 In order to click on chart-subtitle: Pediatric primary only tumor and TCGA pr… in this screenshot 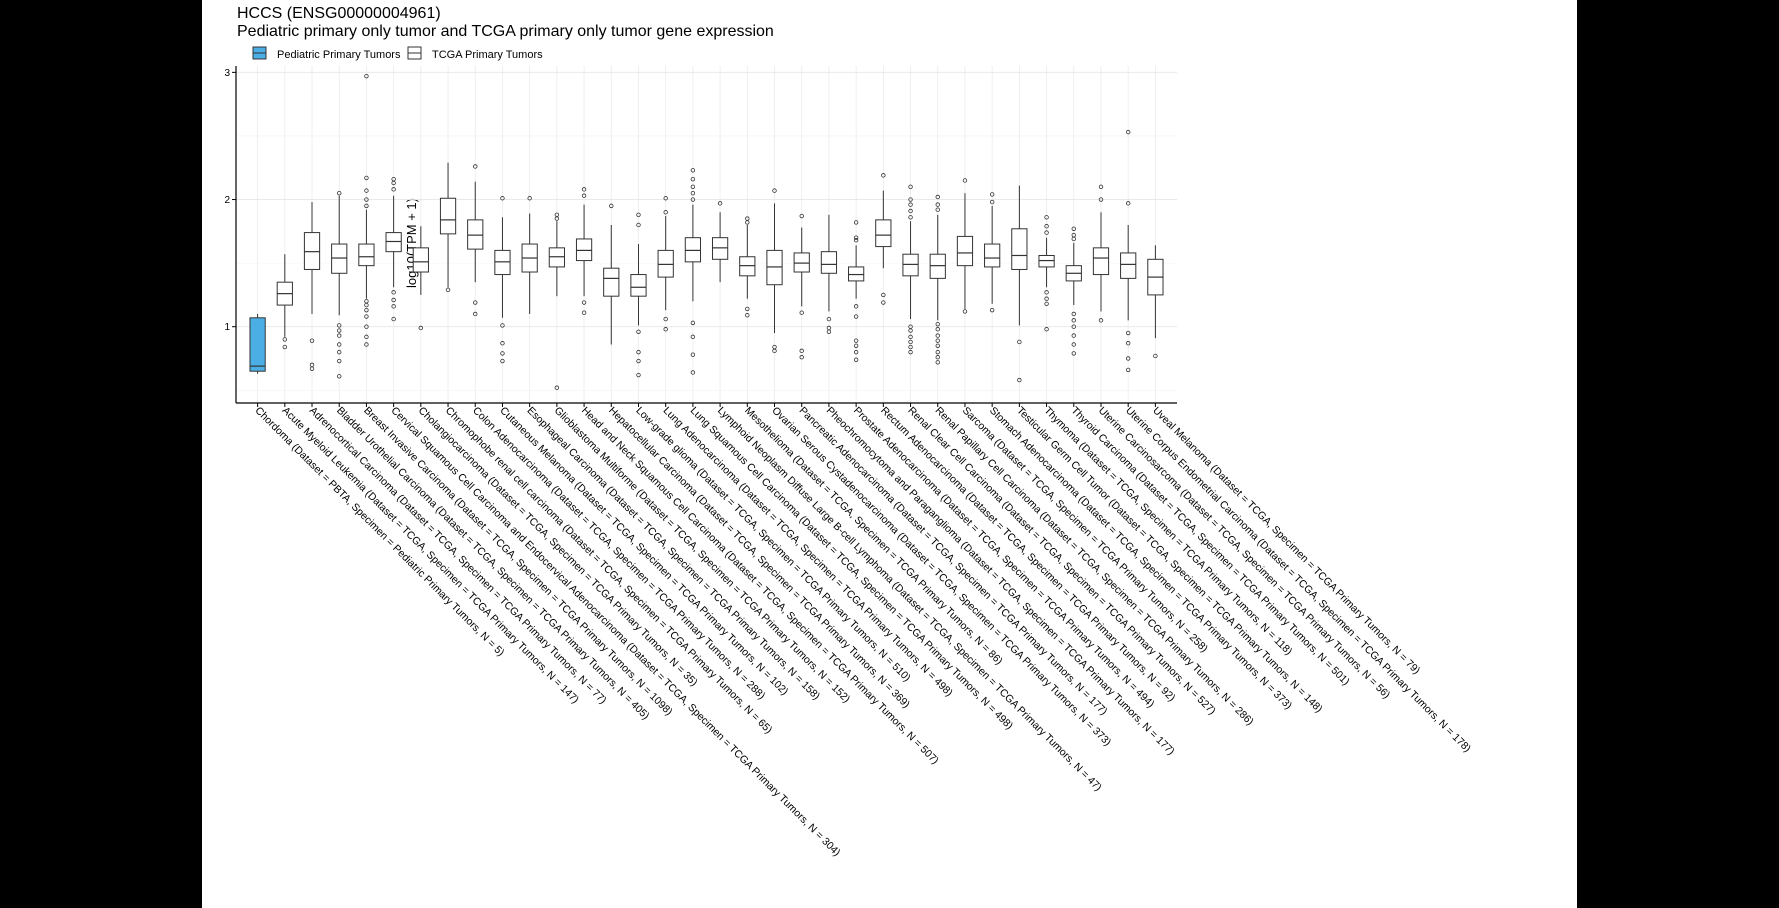, I will do `click(505, 31)`.